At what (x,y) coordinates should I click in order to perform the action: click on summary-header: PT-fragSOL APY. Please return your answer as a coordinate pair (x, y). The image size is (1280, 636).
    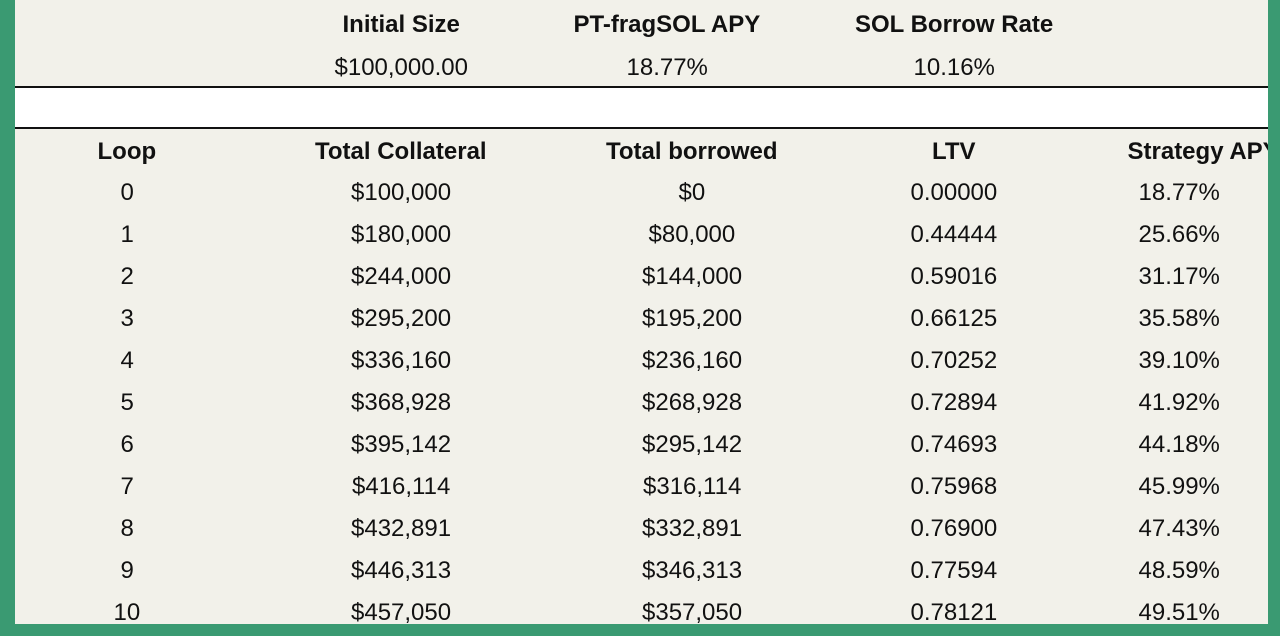
    Looking at the image, I should click on (667, 24).